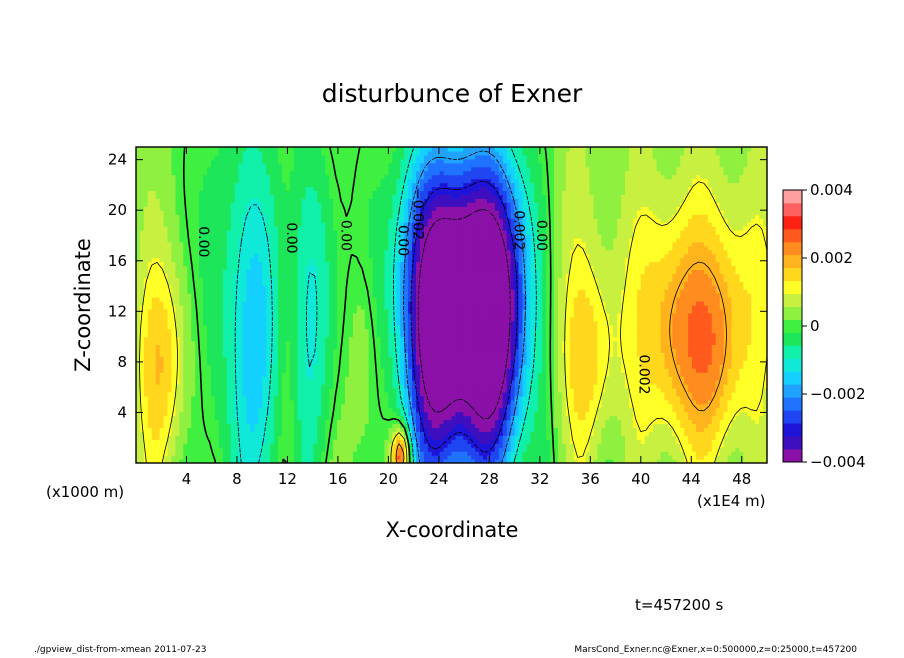 This screenshot has height=658, width=904. What do you see at coordinates (83, 305) in the screenshot?
I see `y-axis-label: Z-coordinate` at bounding box center [83, 305].